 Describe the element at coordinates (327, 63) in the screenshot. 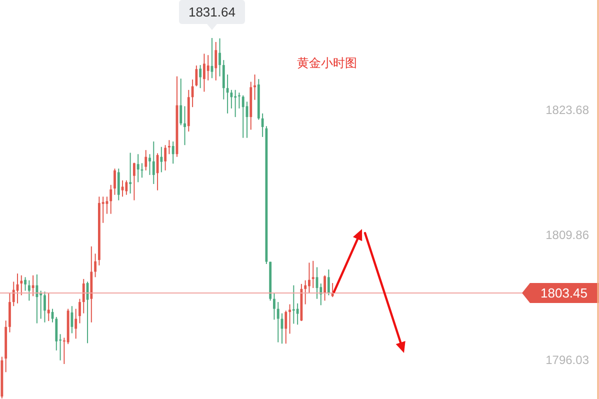

I see `annotation: 黄金小时图` at that location.